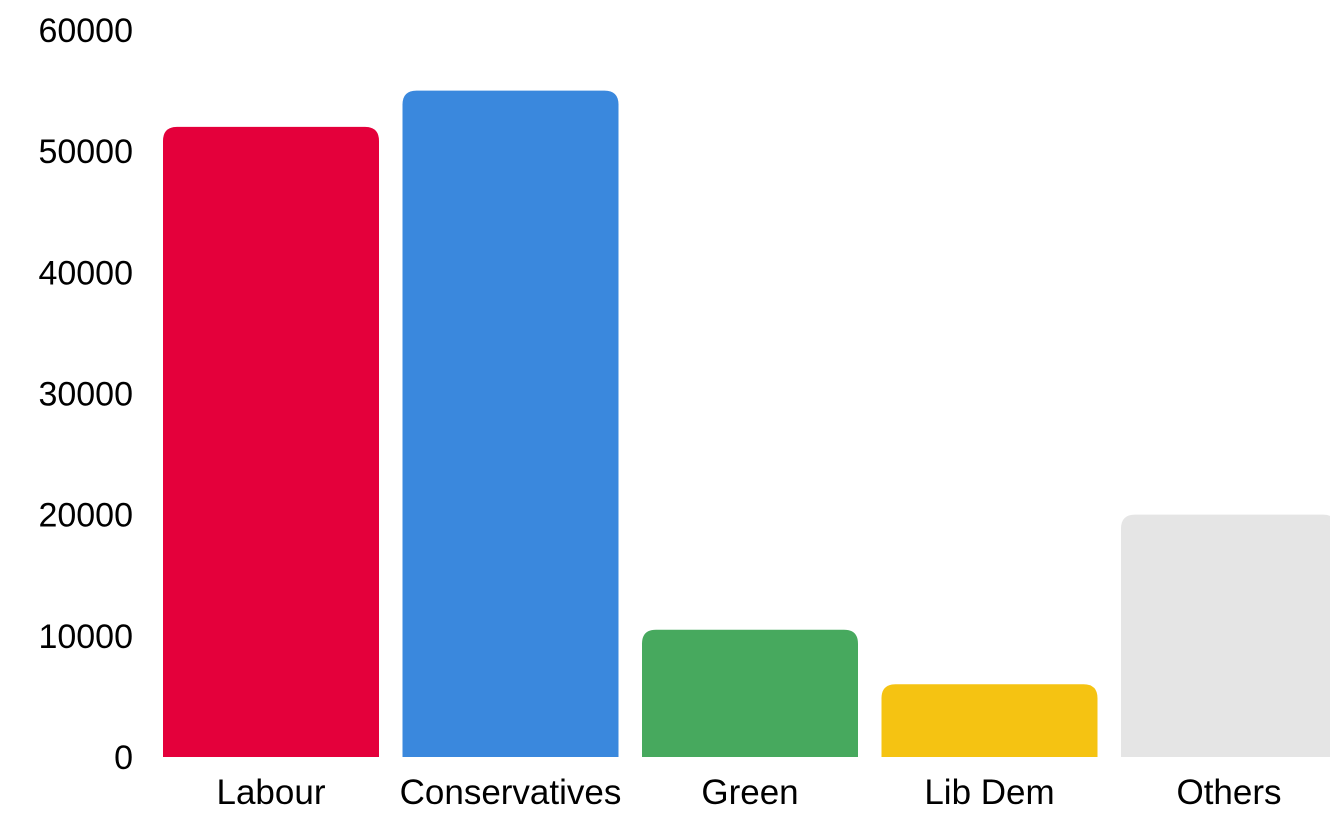 This screenshot has height=813, width=1330. Describe the element at coordinates (1228, 792) in the screenshot. I see `x-tick-label: Others` at that location.